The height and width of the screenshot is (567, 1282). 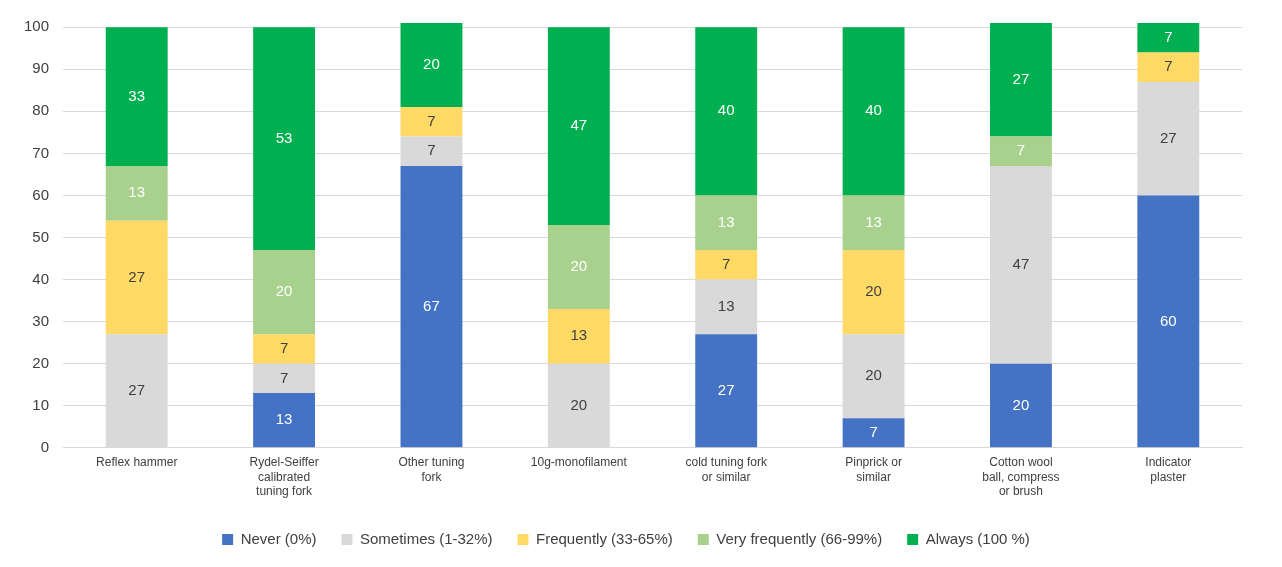 What do you see at coordinates (41, 320) in the screenshot?
I see `y-tick-label: 30` at bounding box center [41, 320].